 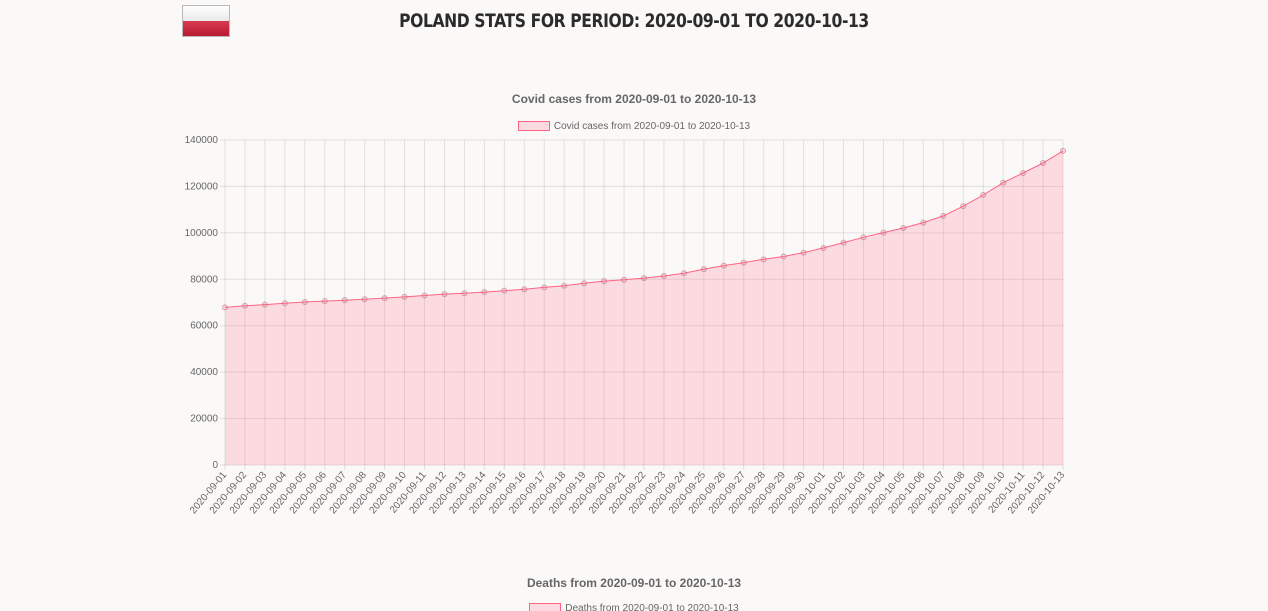 I want to click on y-tick-label: 60000, so click(x=204, y=326).